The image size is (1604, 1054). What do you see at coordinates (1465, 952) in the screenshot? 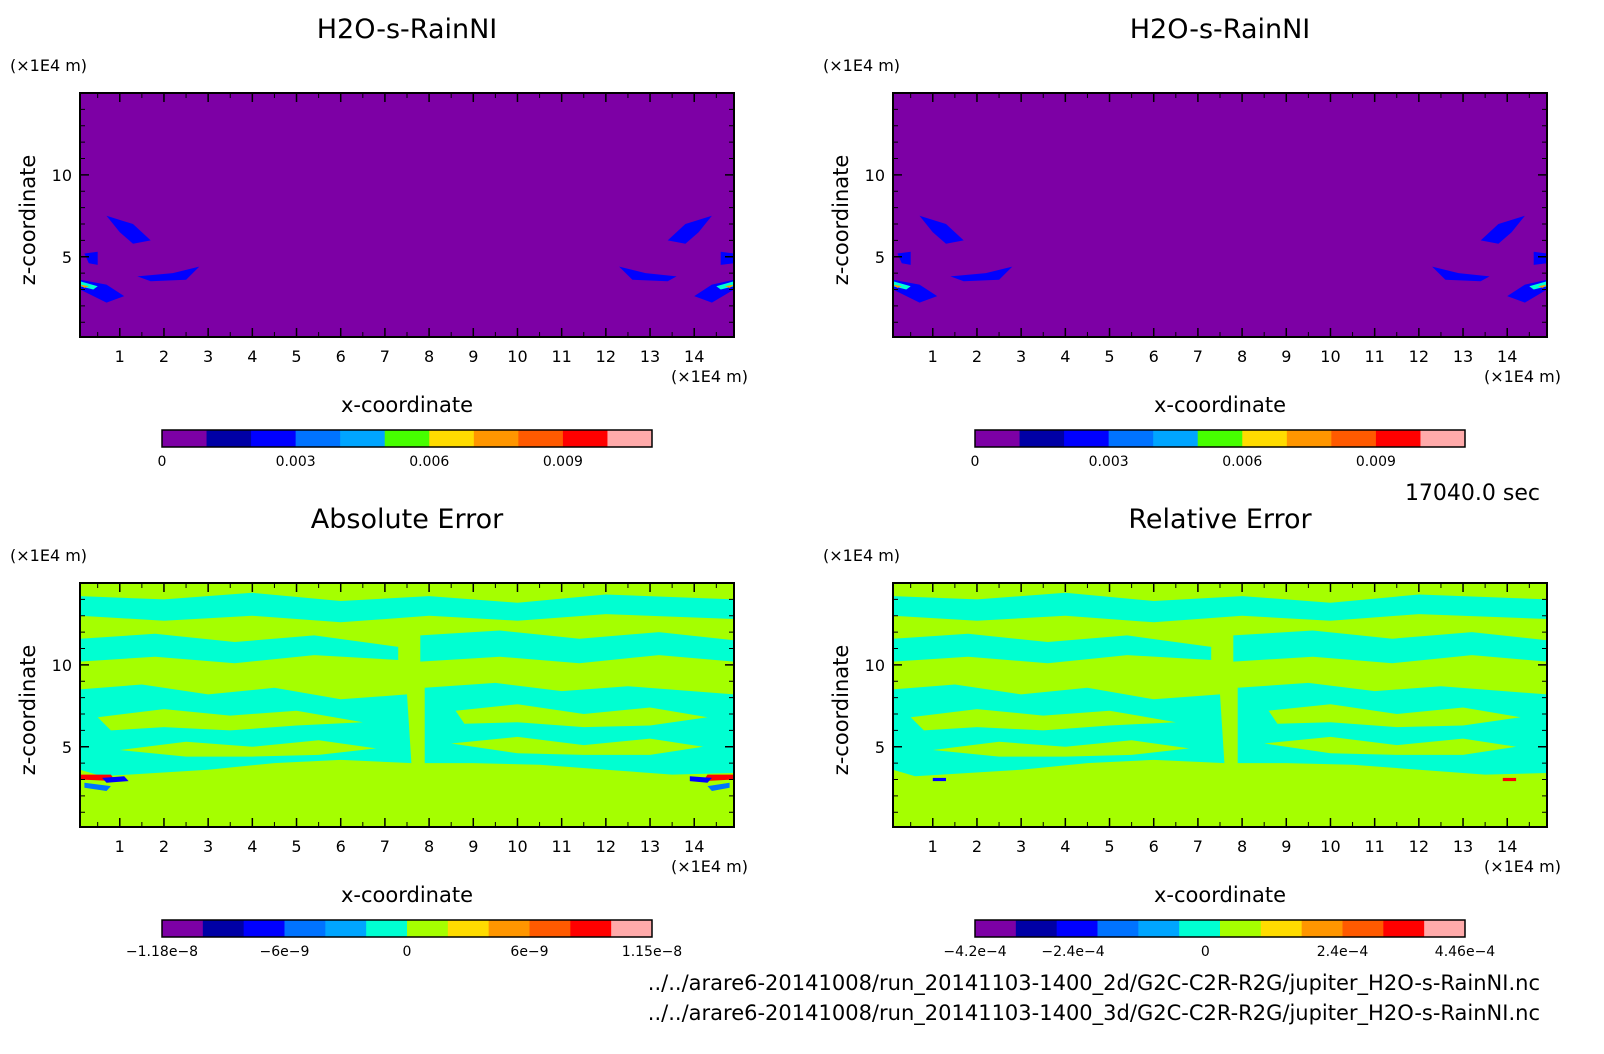
I see `colorbar-label: 4.46e−4` at bounding box center [1465, 952].